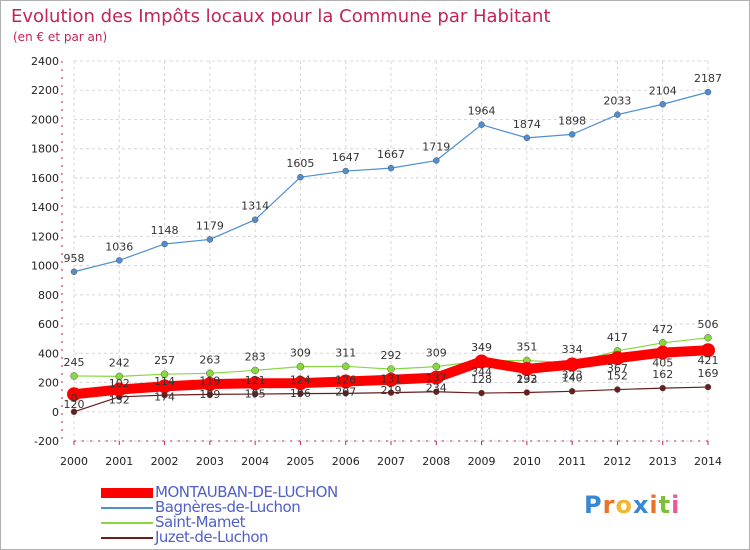  What do you see at coordinates (127, 538) in the screenshot?
I see `legend-swatch-juzet` at bounding box center [127, 538].